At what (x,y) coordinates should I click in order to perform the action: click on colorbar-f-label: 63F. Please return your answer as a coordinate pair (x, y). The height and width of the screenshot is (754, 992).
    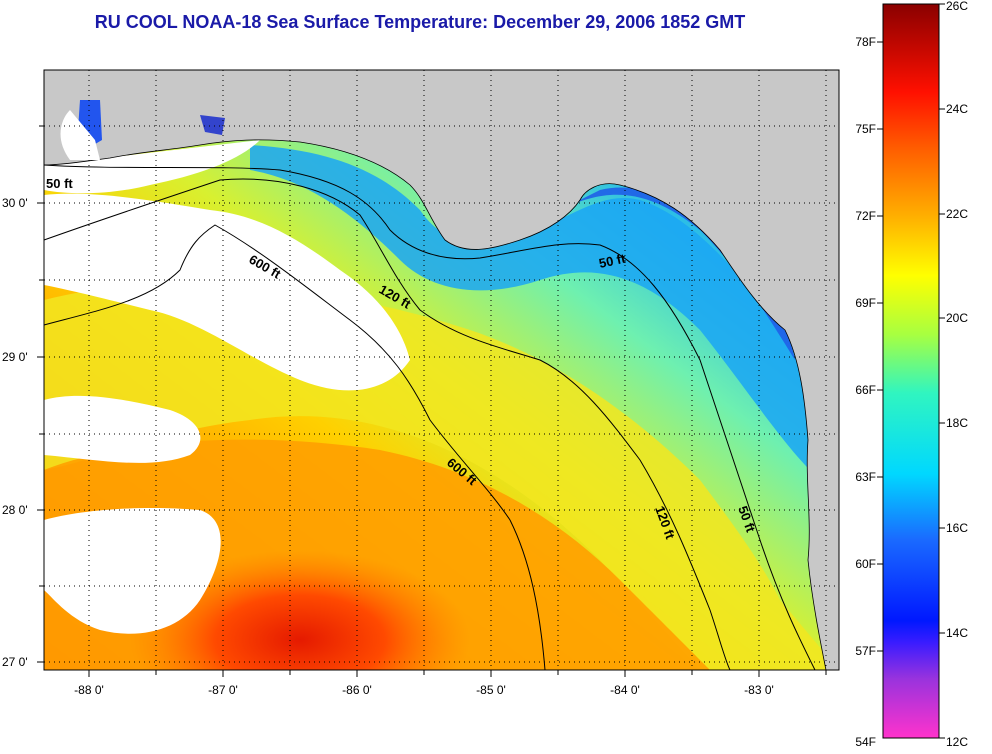
    Looking at the image, I should click on (865, 477).